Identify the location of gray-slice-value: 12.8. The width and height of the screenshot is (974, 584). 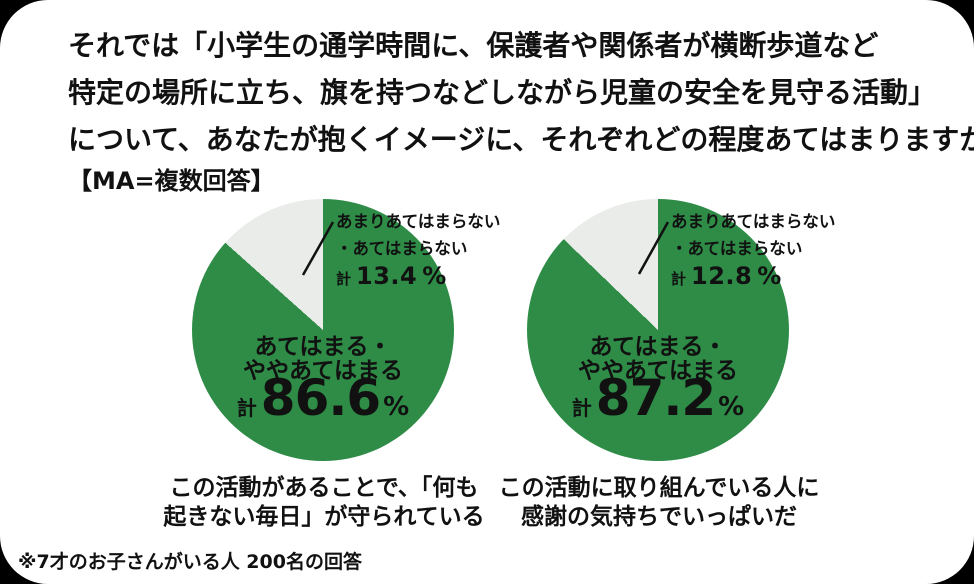
(722, 276).